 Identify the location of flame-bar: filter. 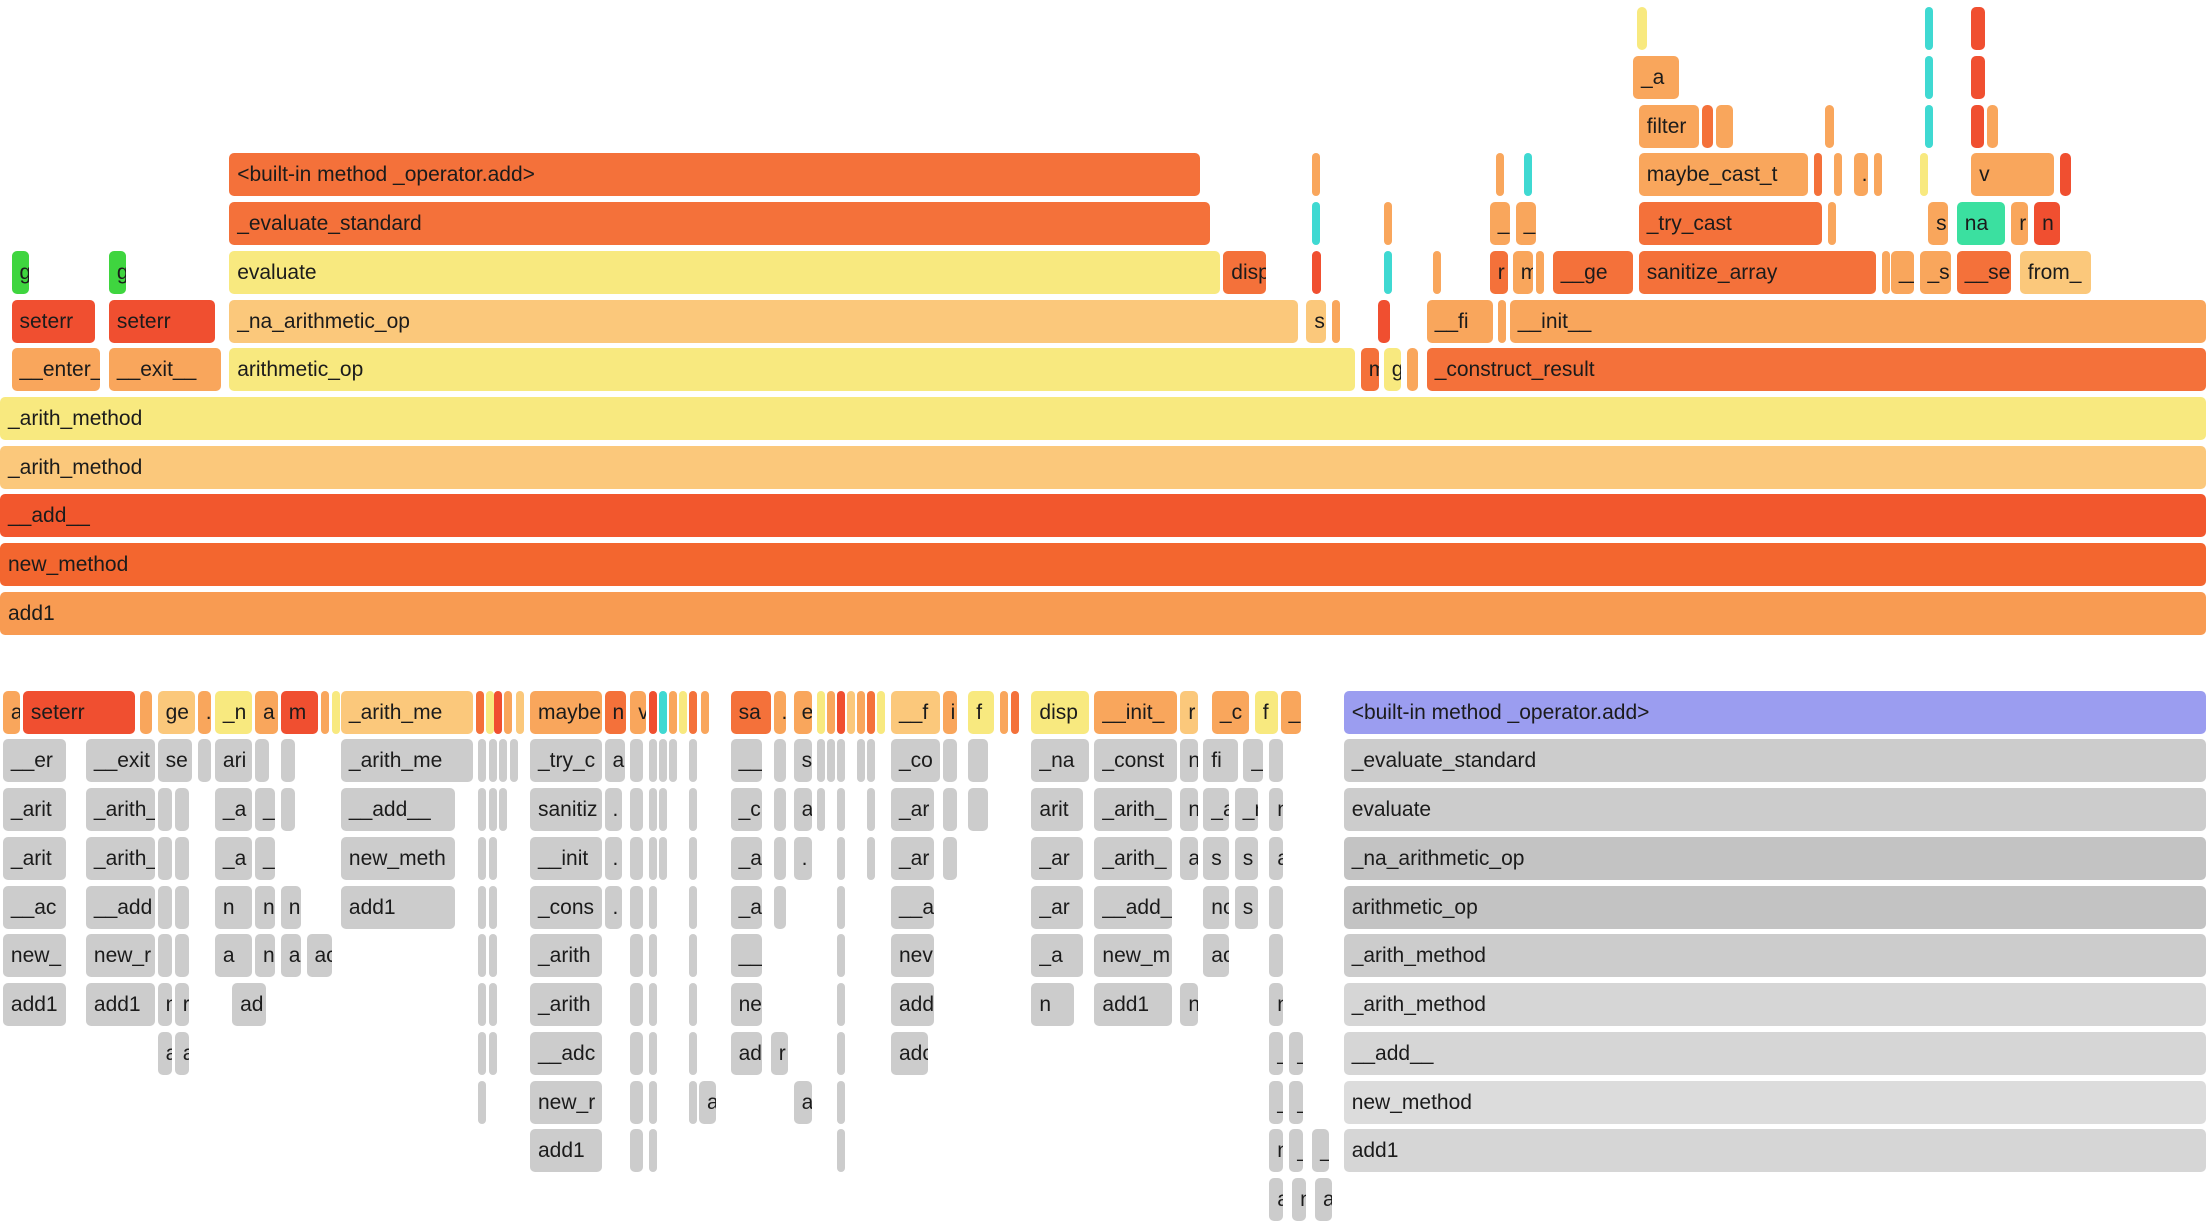
(1668, 126).